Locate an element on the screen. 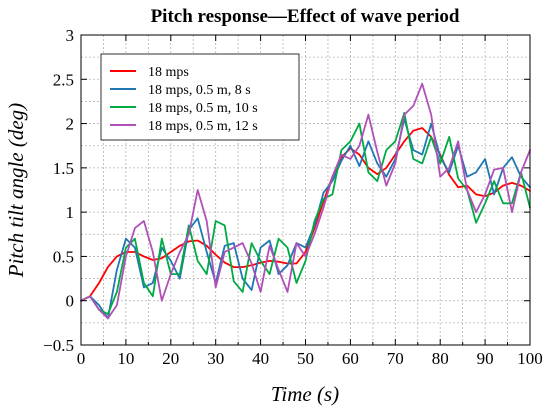 Image resolution: width=550 pixels, height=409 pixels. y-tick-label: −0.5 is located at coordinates (58, 345).